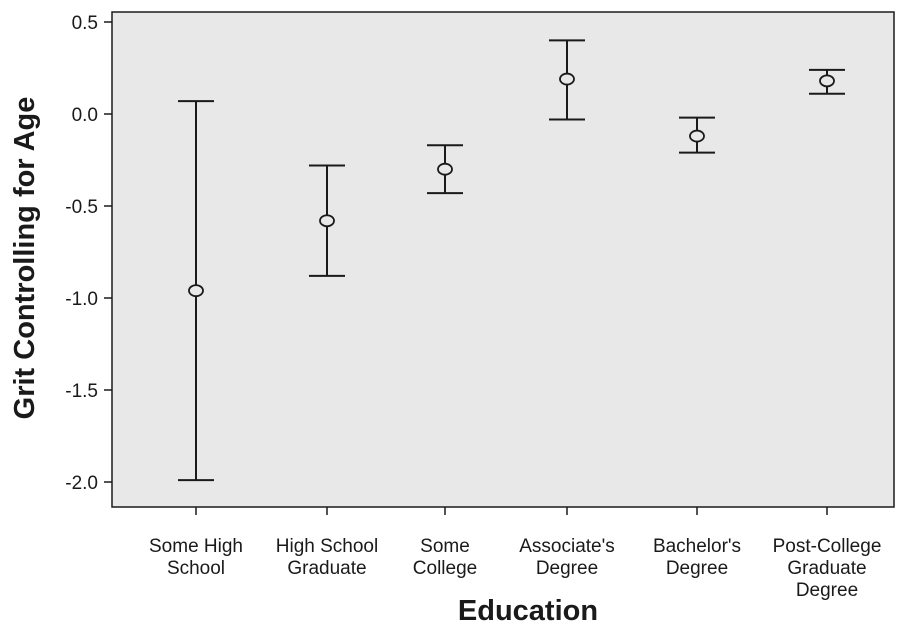 Image resolution: width=914 pixels, height=641 pixels. I want to click on x-tick-label: Some High School, so click(196, 557).